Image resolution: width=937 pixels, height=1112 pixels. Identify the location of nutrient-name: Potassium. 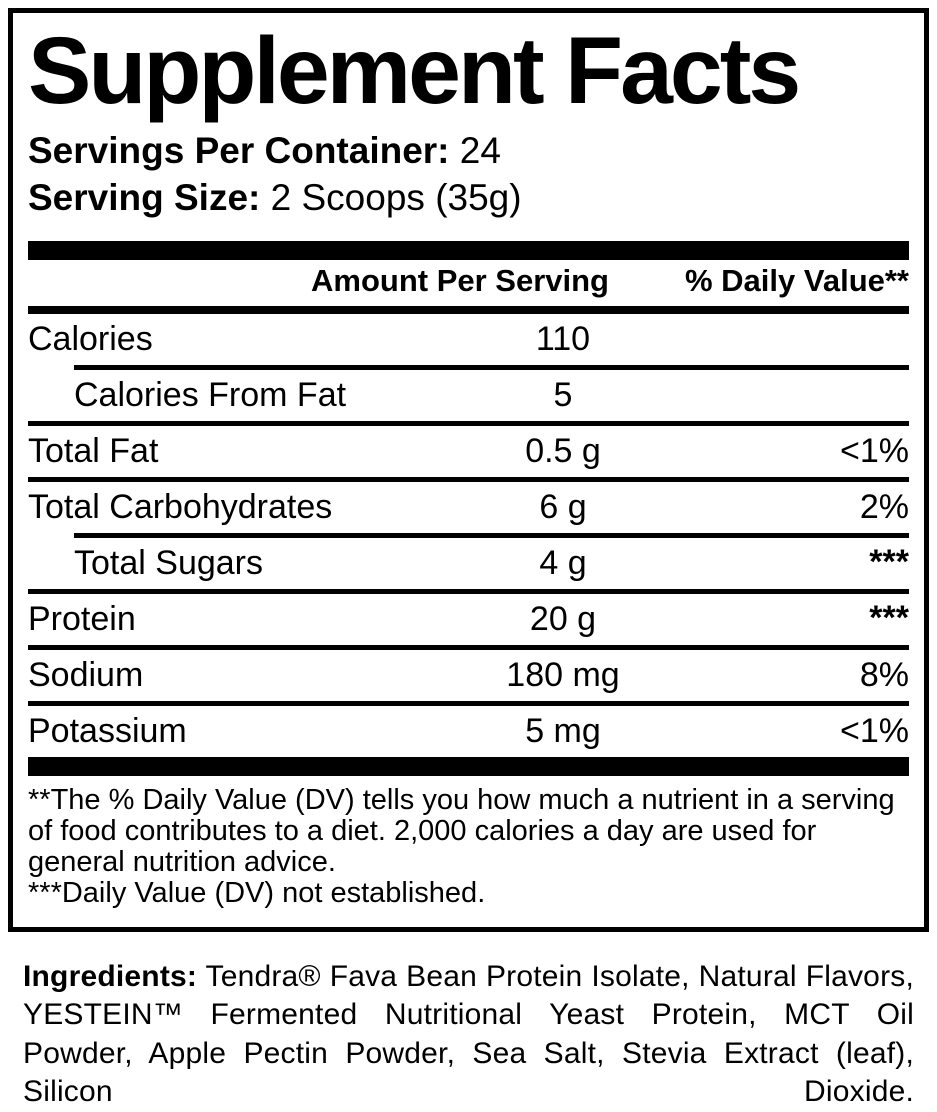
(107, 731).